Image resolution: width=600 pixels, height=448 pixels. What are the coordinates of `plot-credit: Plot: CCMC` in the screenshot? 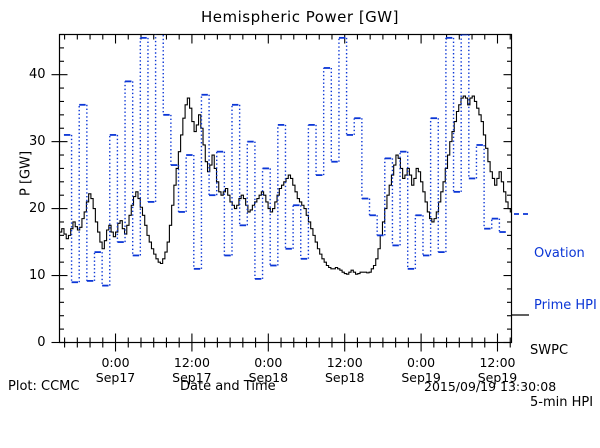 It's located at (43, 386).